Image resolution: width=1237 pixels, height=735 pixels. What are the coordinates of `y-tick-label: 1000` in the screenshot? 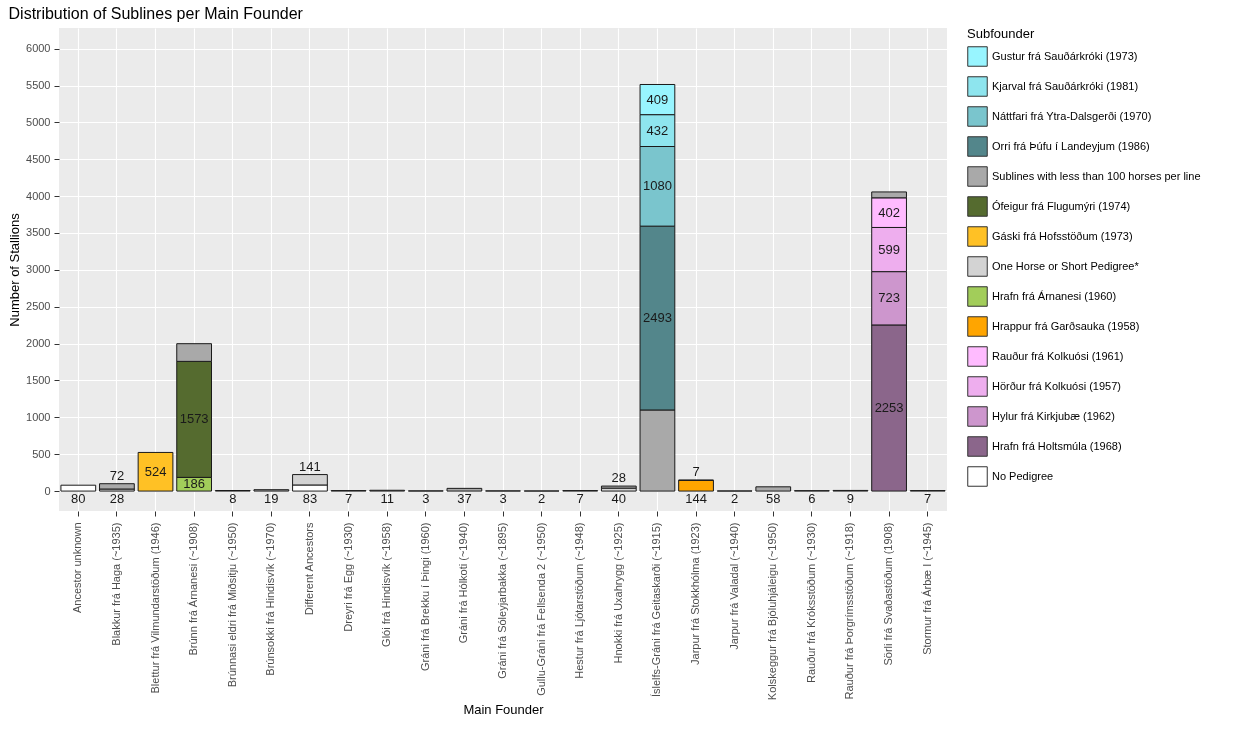 It's located at (38, 416).